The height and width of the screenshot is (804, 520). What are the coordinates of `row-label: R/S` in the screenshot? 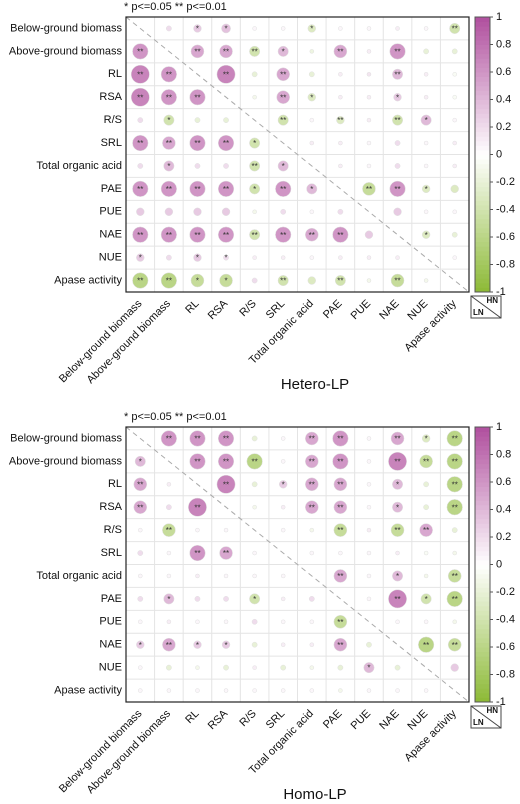 It's located at (113, 120).